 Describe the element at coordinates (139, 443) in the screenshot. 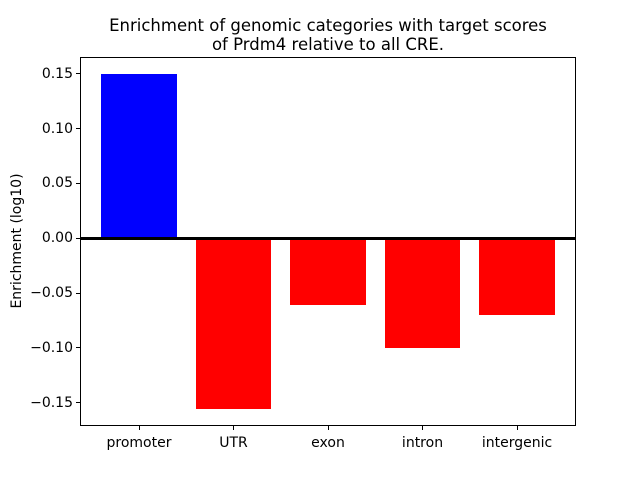

I see `x-tick-label-promoter: promoter` at that location.